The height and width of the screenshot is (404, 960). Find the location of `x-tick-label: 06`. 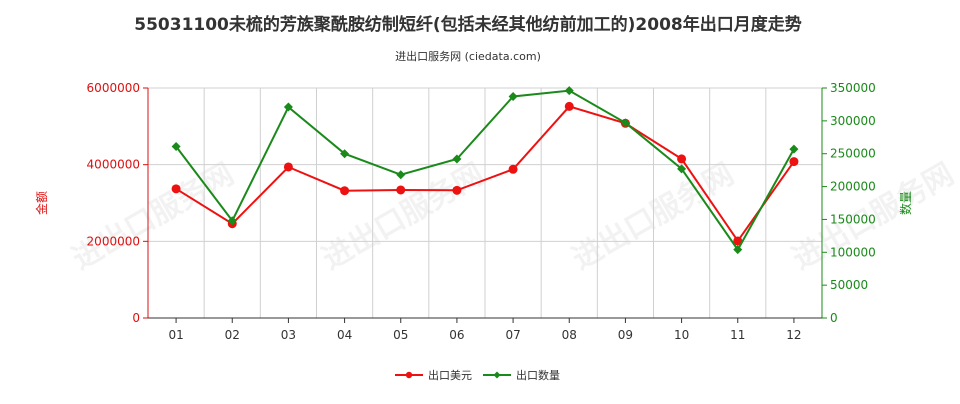

x-tick-label: 06 is located at coordinates (456, 335).